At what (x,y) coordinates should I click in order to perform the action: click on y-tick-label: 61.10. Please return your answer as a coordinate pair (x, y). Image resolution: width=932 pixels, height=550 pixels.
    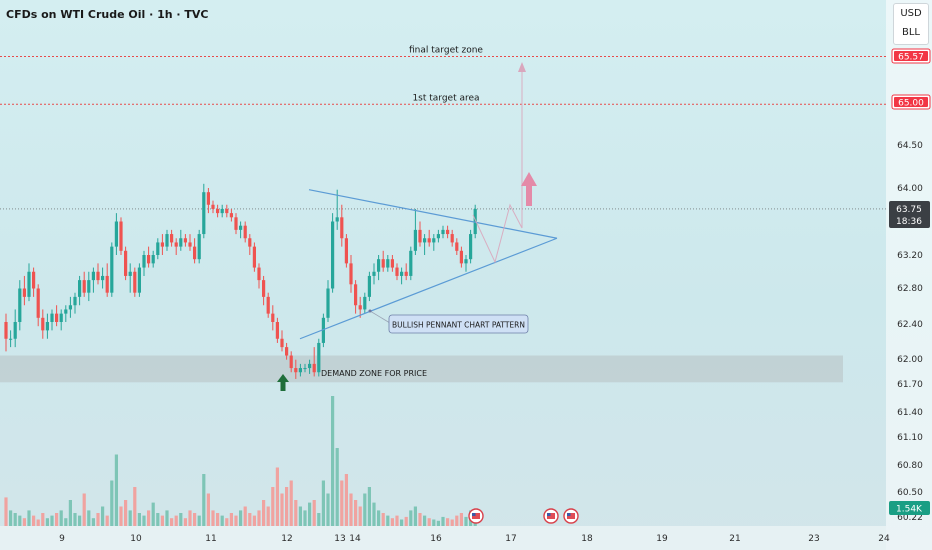
    Looking at the image, I should click on (910, 438).